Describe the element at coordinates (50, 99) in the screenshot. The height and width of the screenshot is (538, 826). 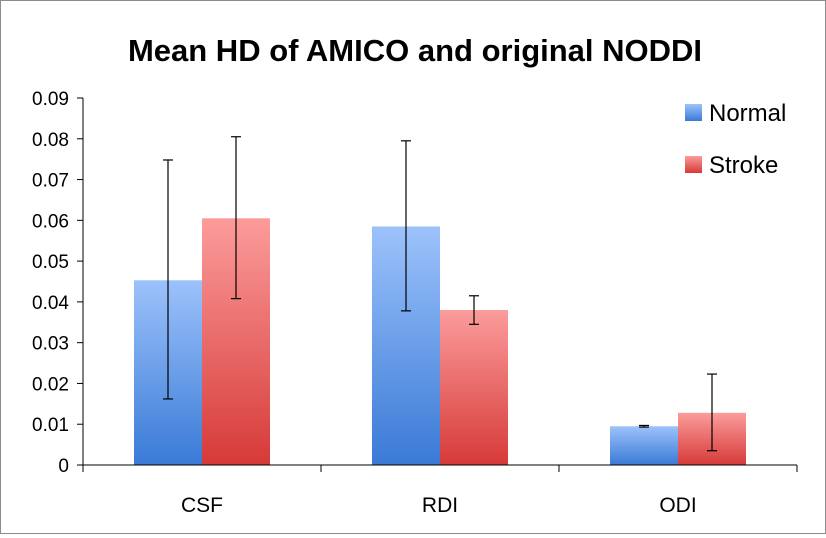
I see `y-tick-label: 0.09` at that location.